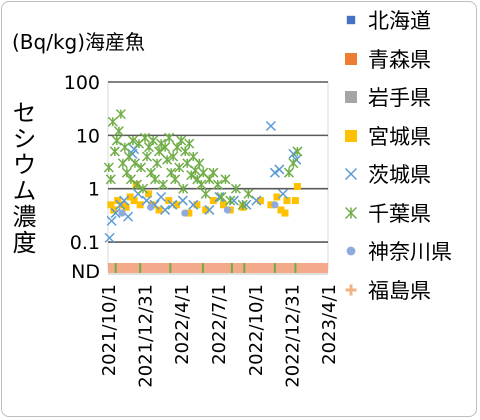 The width and height of the screenshot is (480, 420). Describe the element at coordinates (329, 324) in the screenshot. I see `x-tick-label: 2023/4/1` at that location.